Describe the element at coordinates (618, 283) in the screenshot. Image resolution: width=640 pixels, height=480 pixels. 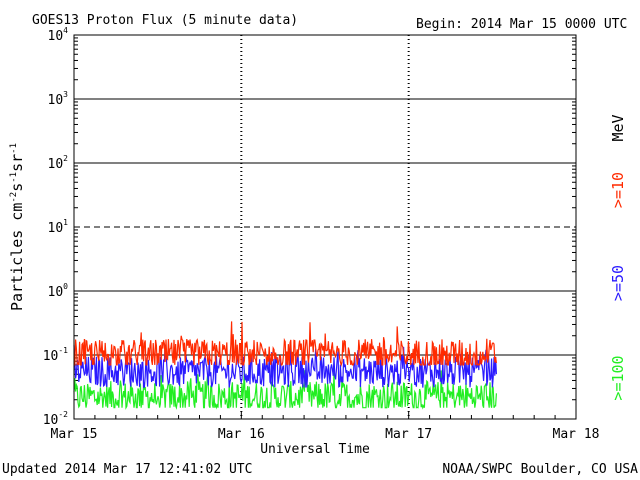
I see `energy-label: >=50` at that location.